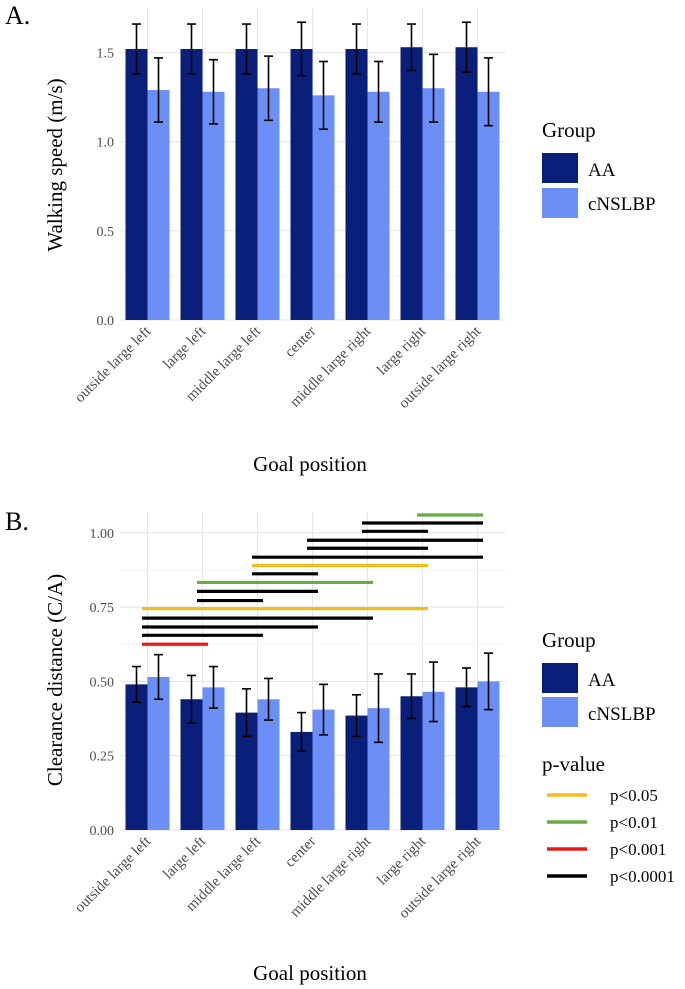  Describe the element at coordinates (102, 757) in the screenshot. I see `panel-b-y-tick-label: 0.25` at that location.